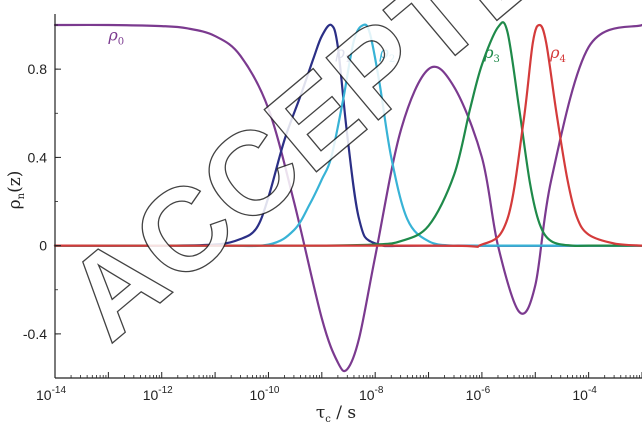  I want to click on x-tick-label: 10⁻¹², so click(158, 394).